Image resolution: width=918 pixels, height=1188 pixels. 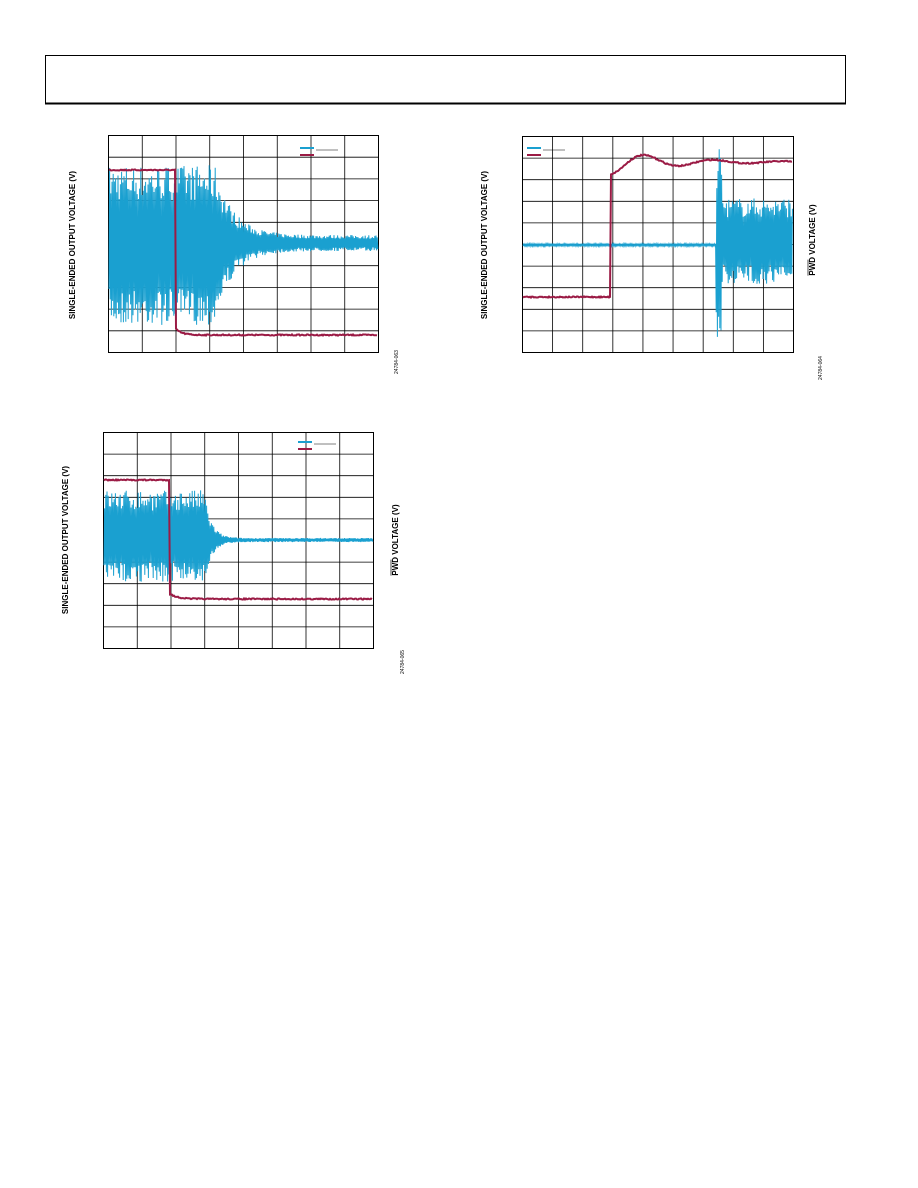 What do you see at coordinates (821, 368) in the screenshot?
I see `figure-id: 24784-064` at bounding box center [821, 368].